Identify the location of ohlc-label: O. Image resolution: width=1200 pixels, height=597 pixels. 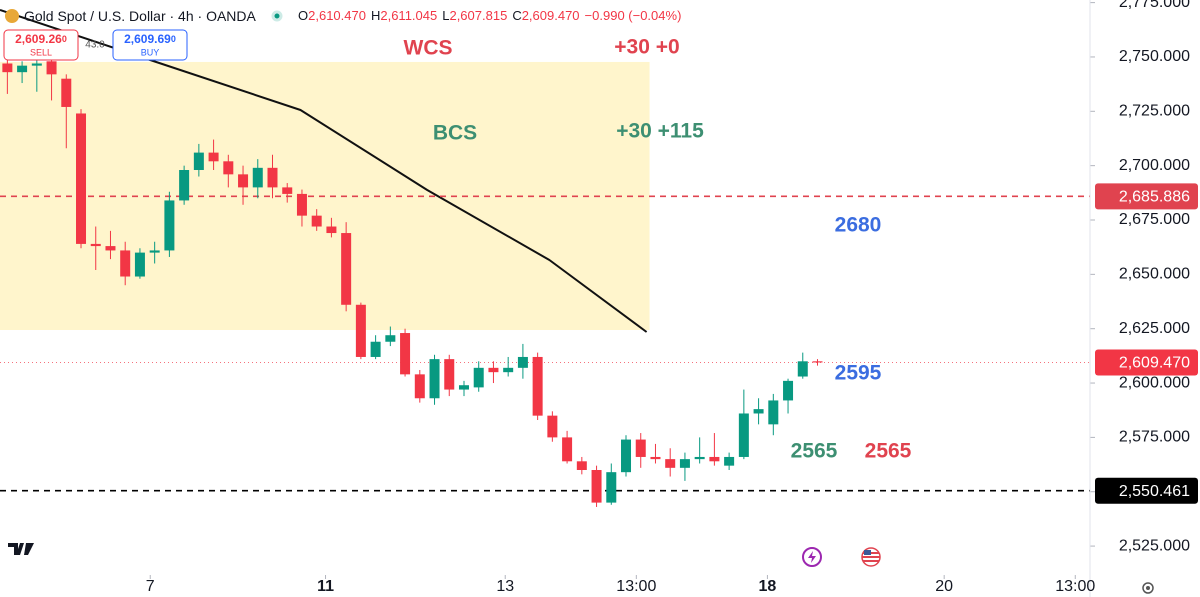
(303, 15).